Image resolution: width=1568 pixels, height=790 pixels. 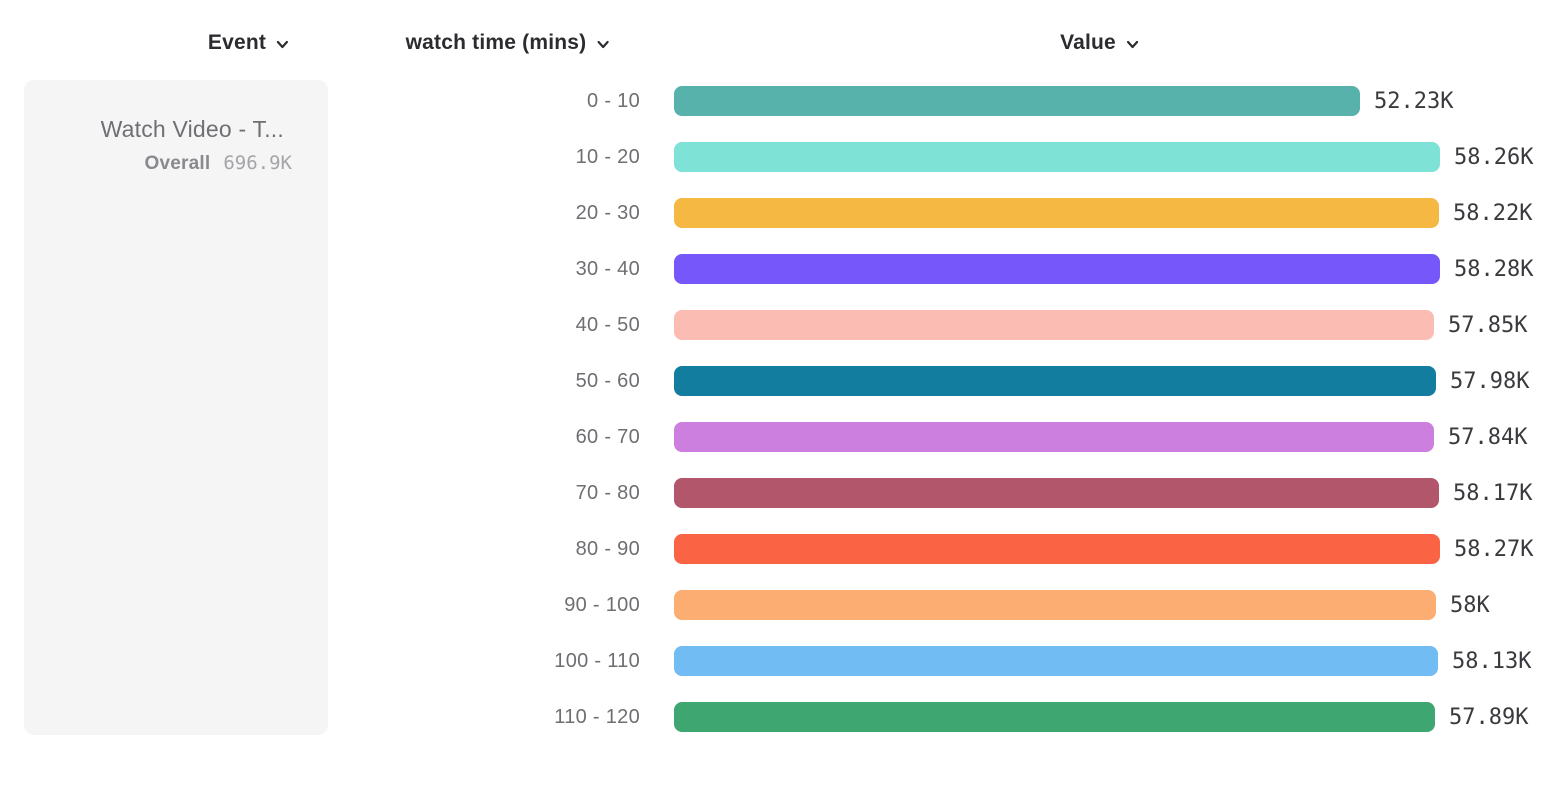 I want to click on column-header-value-label: Value, so click(x=1088, y=42).